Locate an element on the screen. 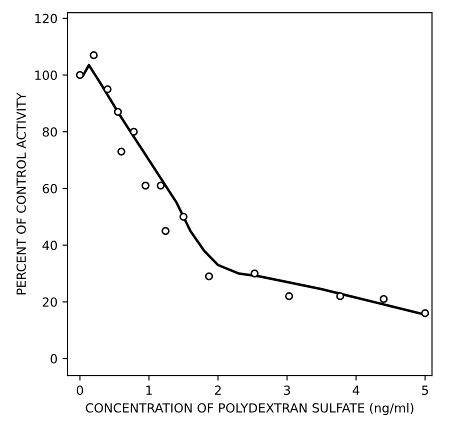  x-tick-label: 4 is located at coordinates (356, 390).